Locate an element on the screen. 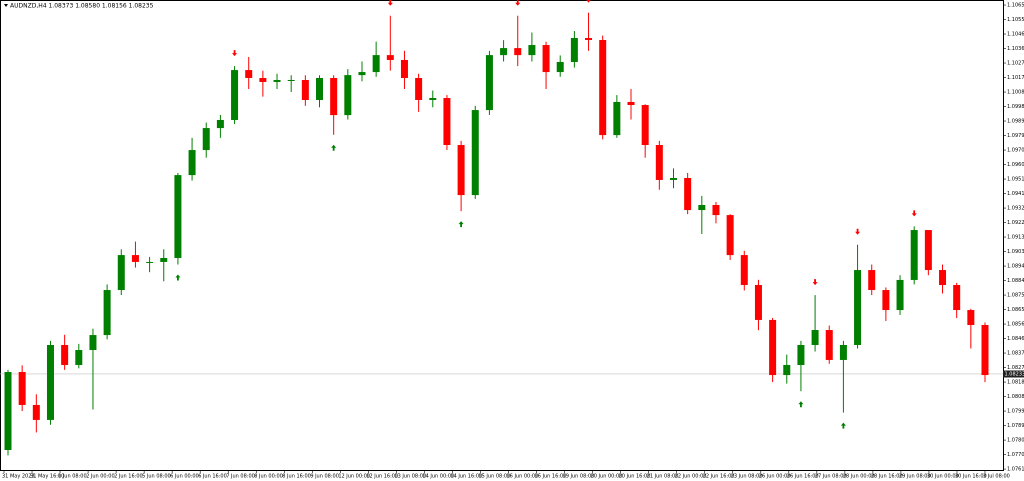  x-tick-label: 28 Jun 16:00 is located at coordinates (887, 477).